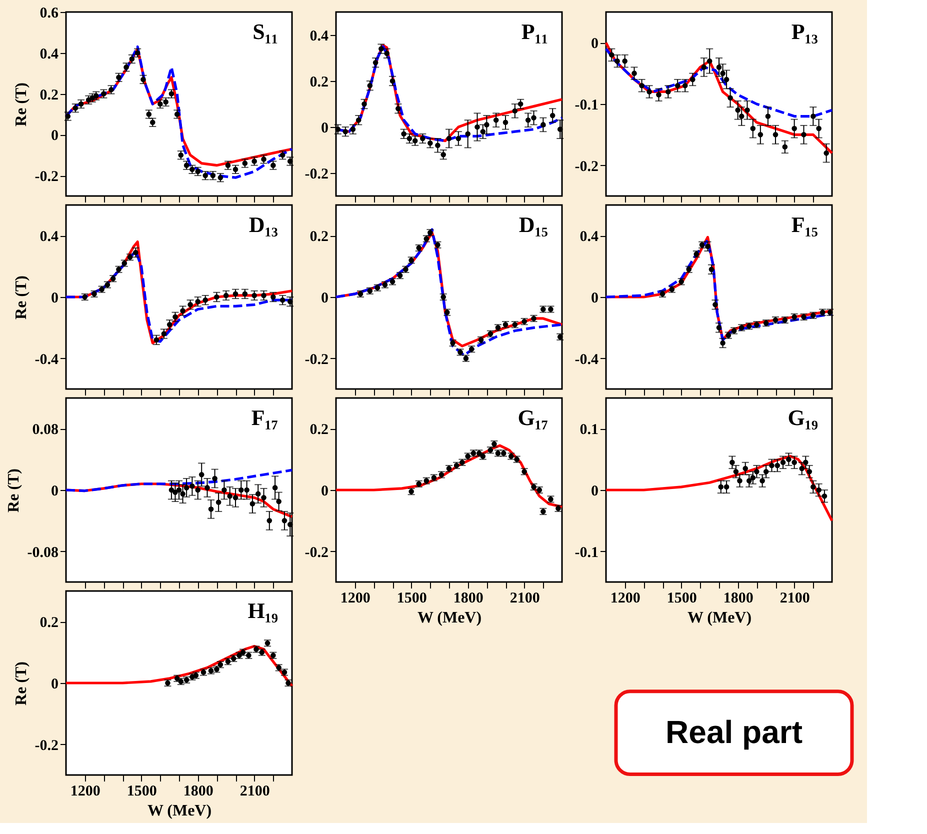  I want to click on x-tick-label: 1200, so click(625, 598).